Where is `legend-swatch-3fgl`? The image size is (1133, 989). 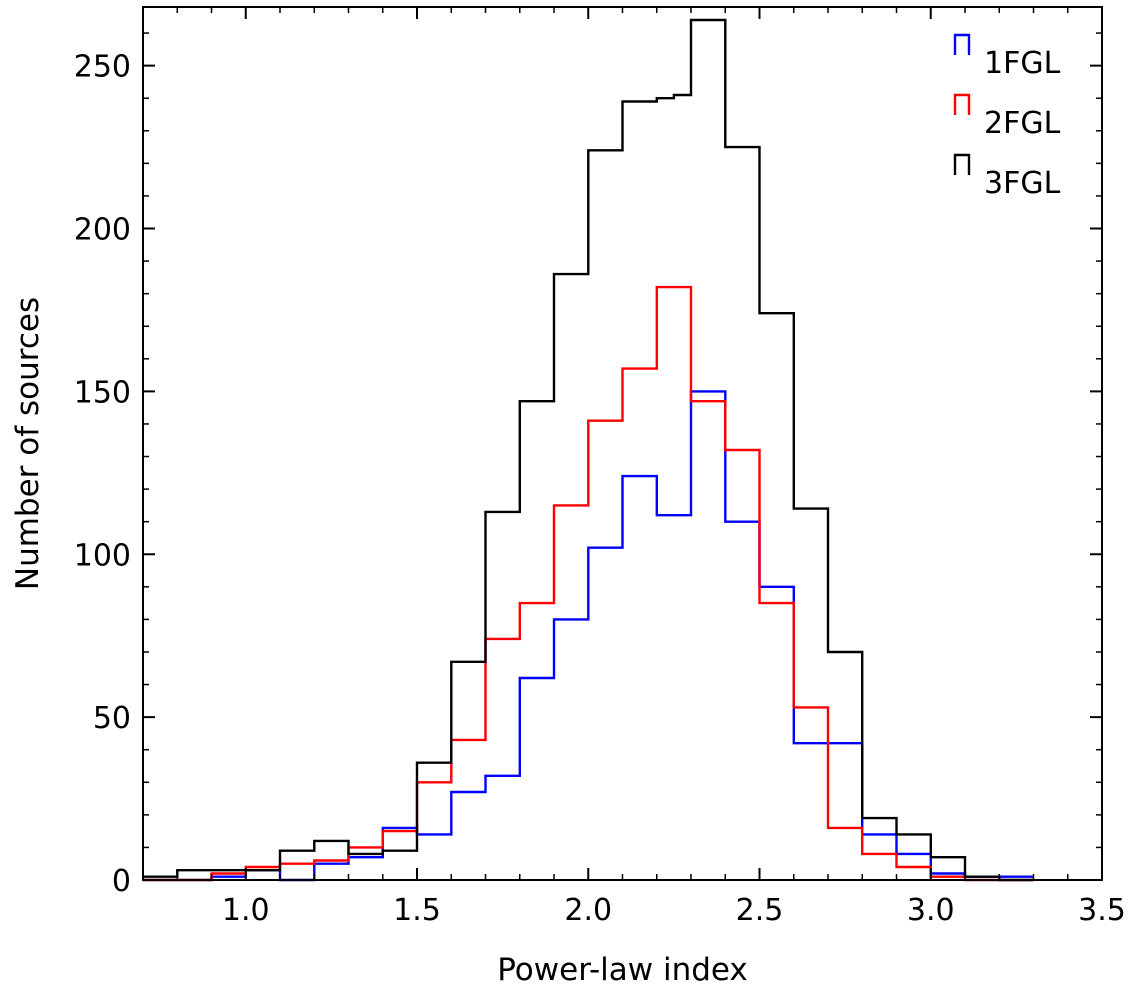 legend-swatch-3fgl is located at coordinates (962, 164).